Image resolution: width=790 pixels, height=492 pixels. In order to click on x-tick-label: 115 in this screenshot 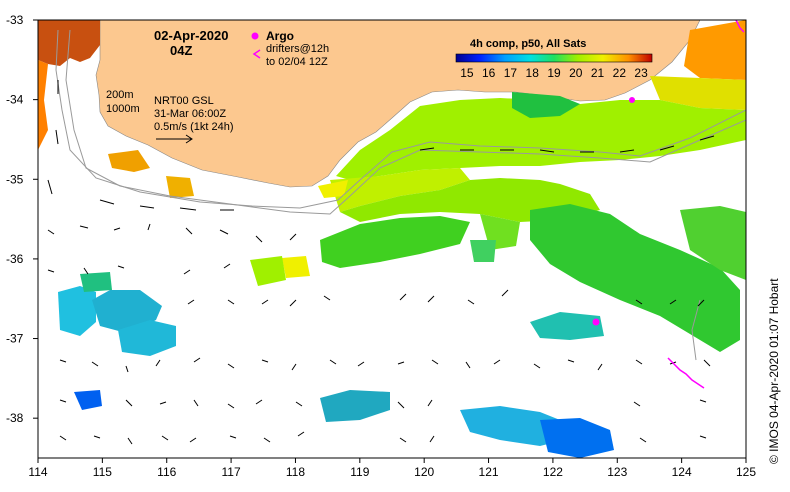, I will do `click(102, 472)`.